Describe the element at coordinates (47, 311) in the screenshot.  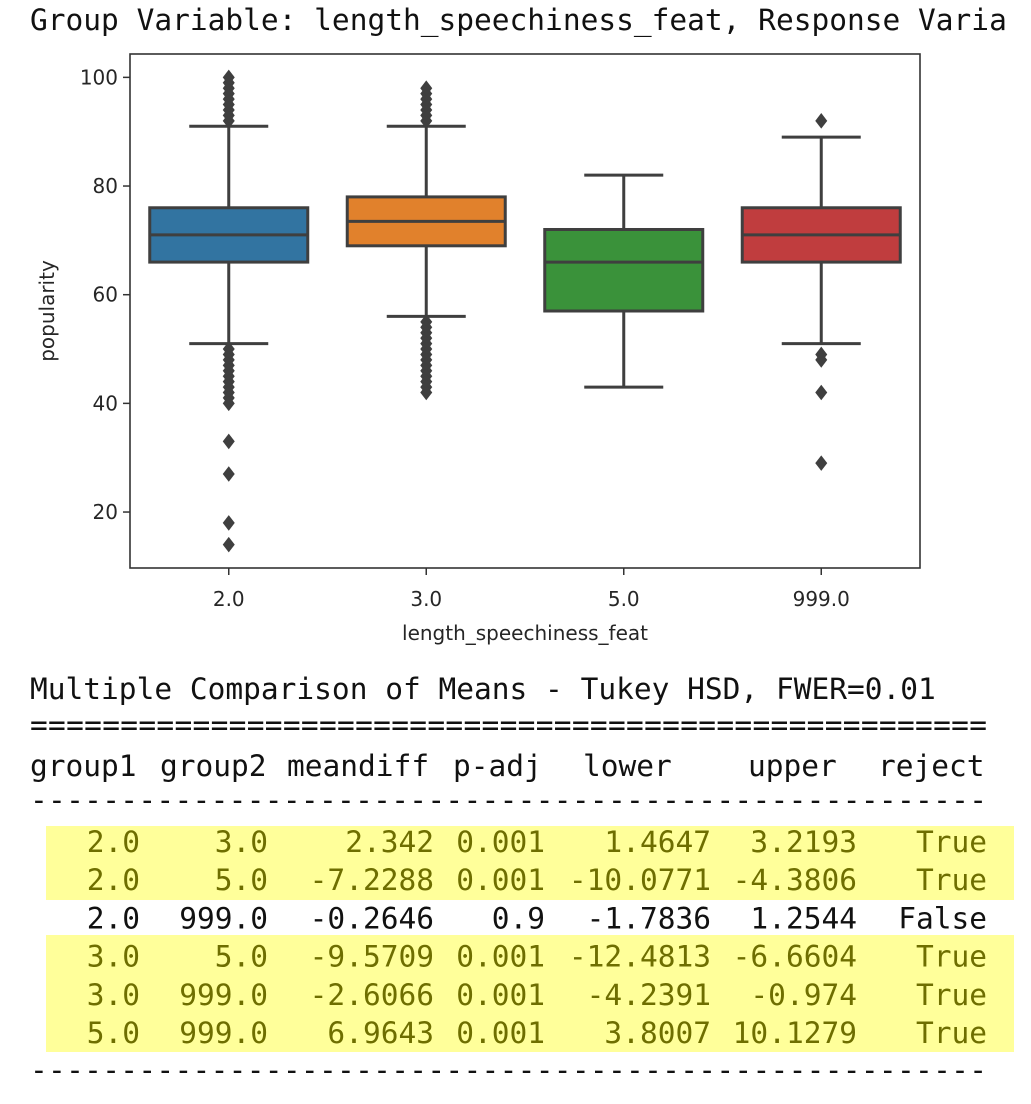
I see `y-axis-label: popularity` at that location.